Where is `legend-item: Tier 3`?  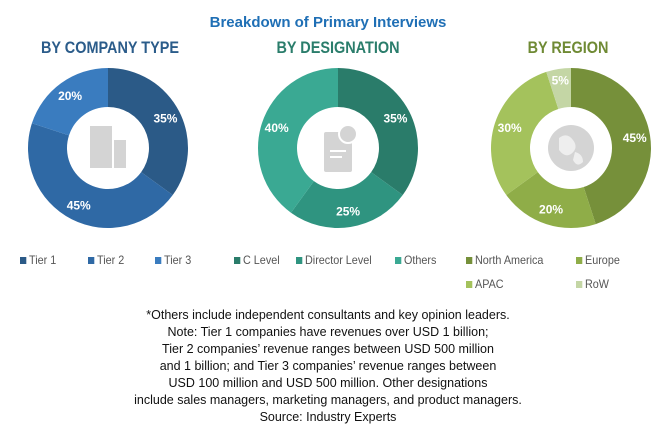 legend-item: Tier 3 is located at coordinates (173, 260).